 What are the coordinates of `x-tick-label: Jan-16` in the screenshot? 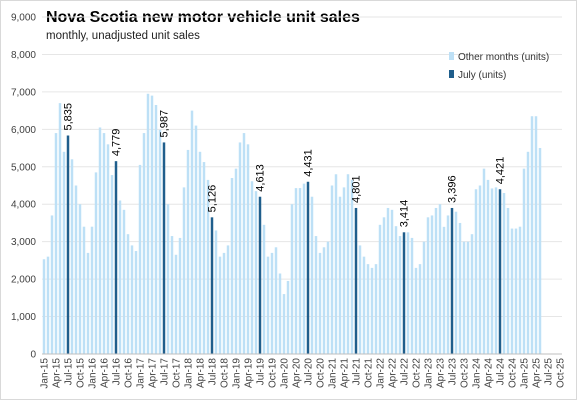 It's located at (93, 373).